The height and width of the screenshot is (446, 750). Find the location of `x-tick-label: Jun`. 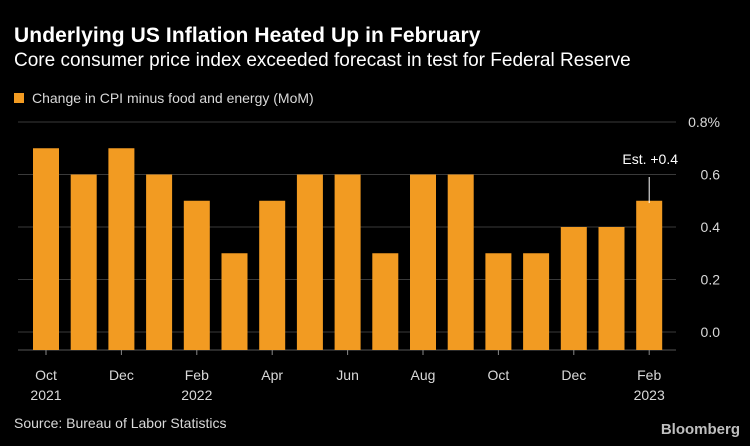

x-tick-label: Jun is located at coordinates (347, 375).